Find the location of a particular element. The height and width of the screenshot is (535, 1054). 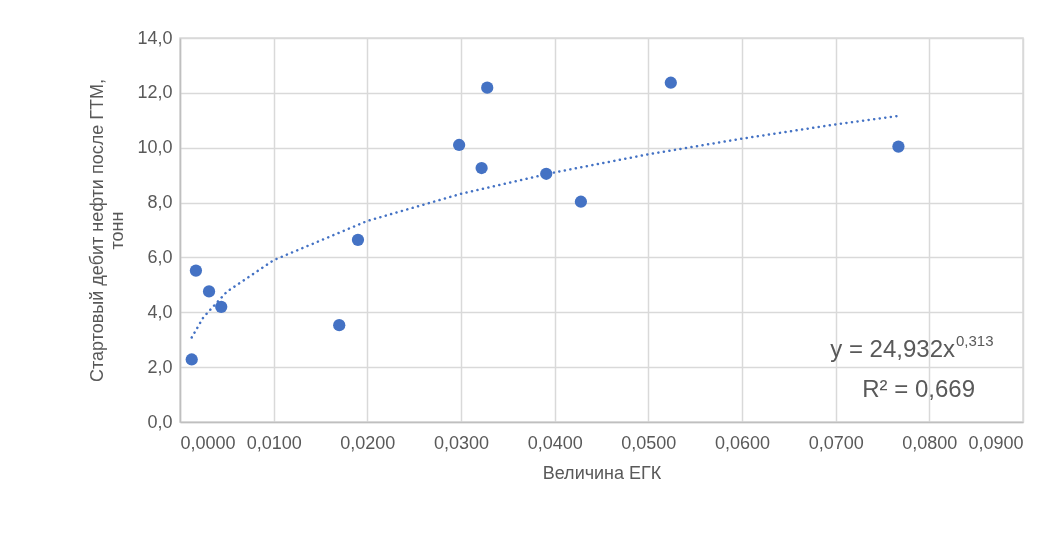

x-axis-title: Величина ЕГК is located at coordinates (602, 472).